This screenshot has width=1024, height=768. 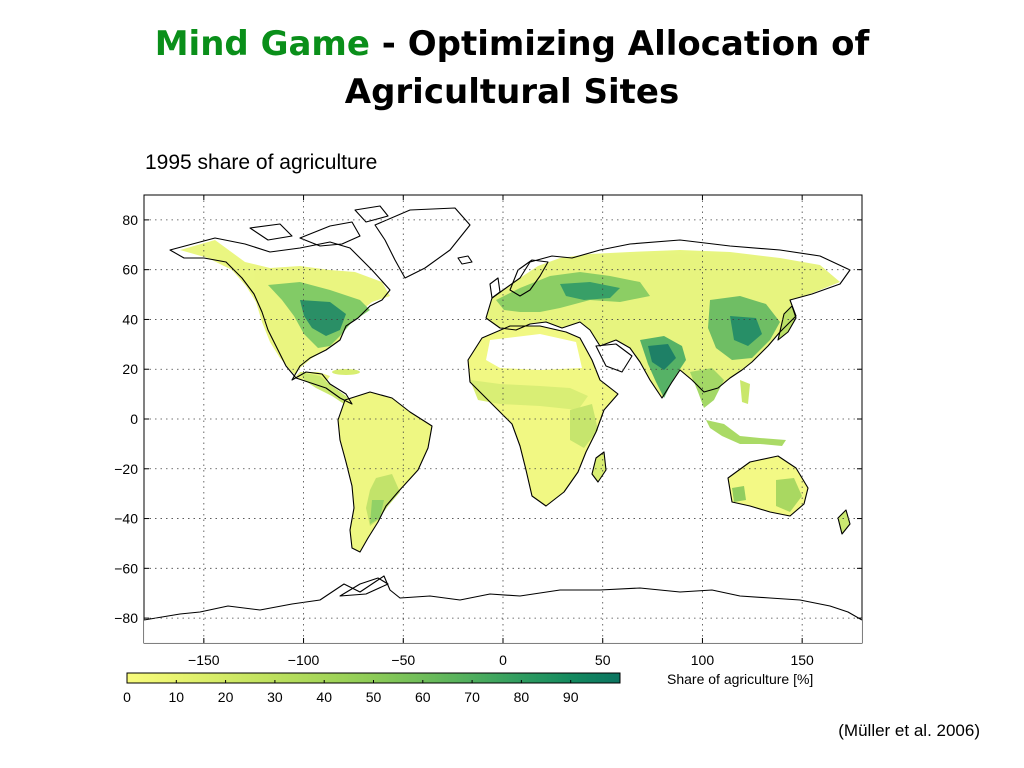 What do you see at coordinates (512, 92) in the screenshot?
I see `title-line-2: Agricultural Sites` at bounding box center [512, 92].